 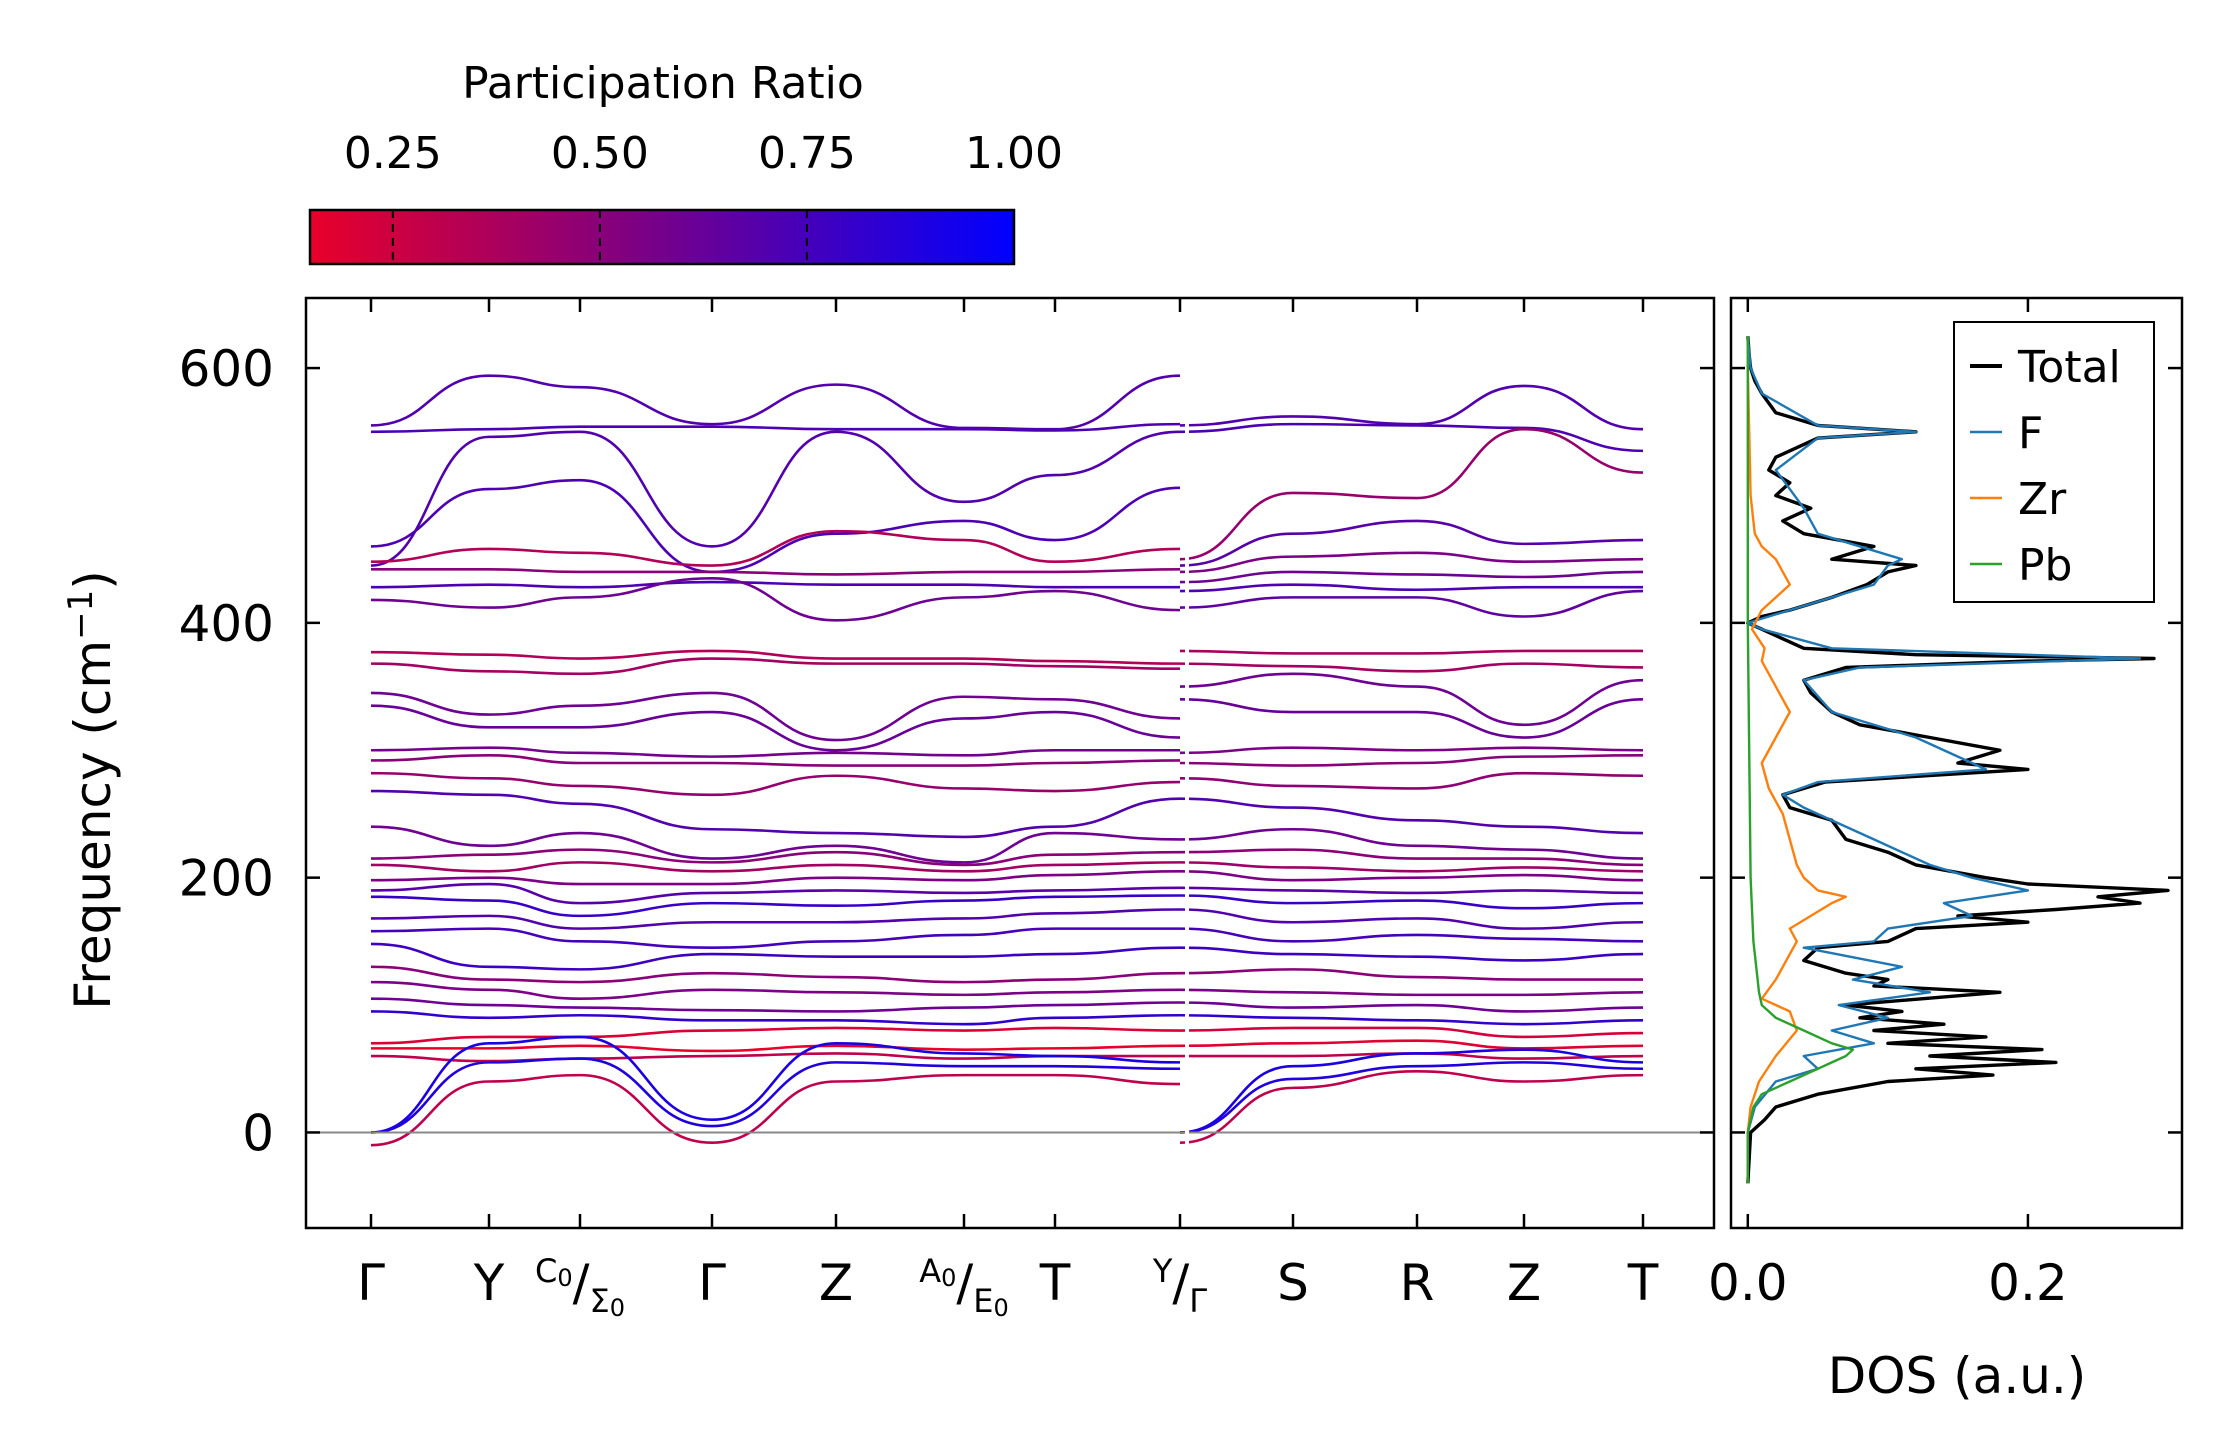 What do you see at coordinates (1417, 1283) in the screenshot?
I see `x-tick-label: R` at bounding box center [1417, 1283].